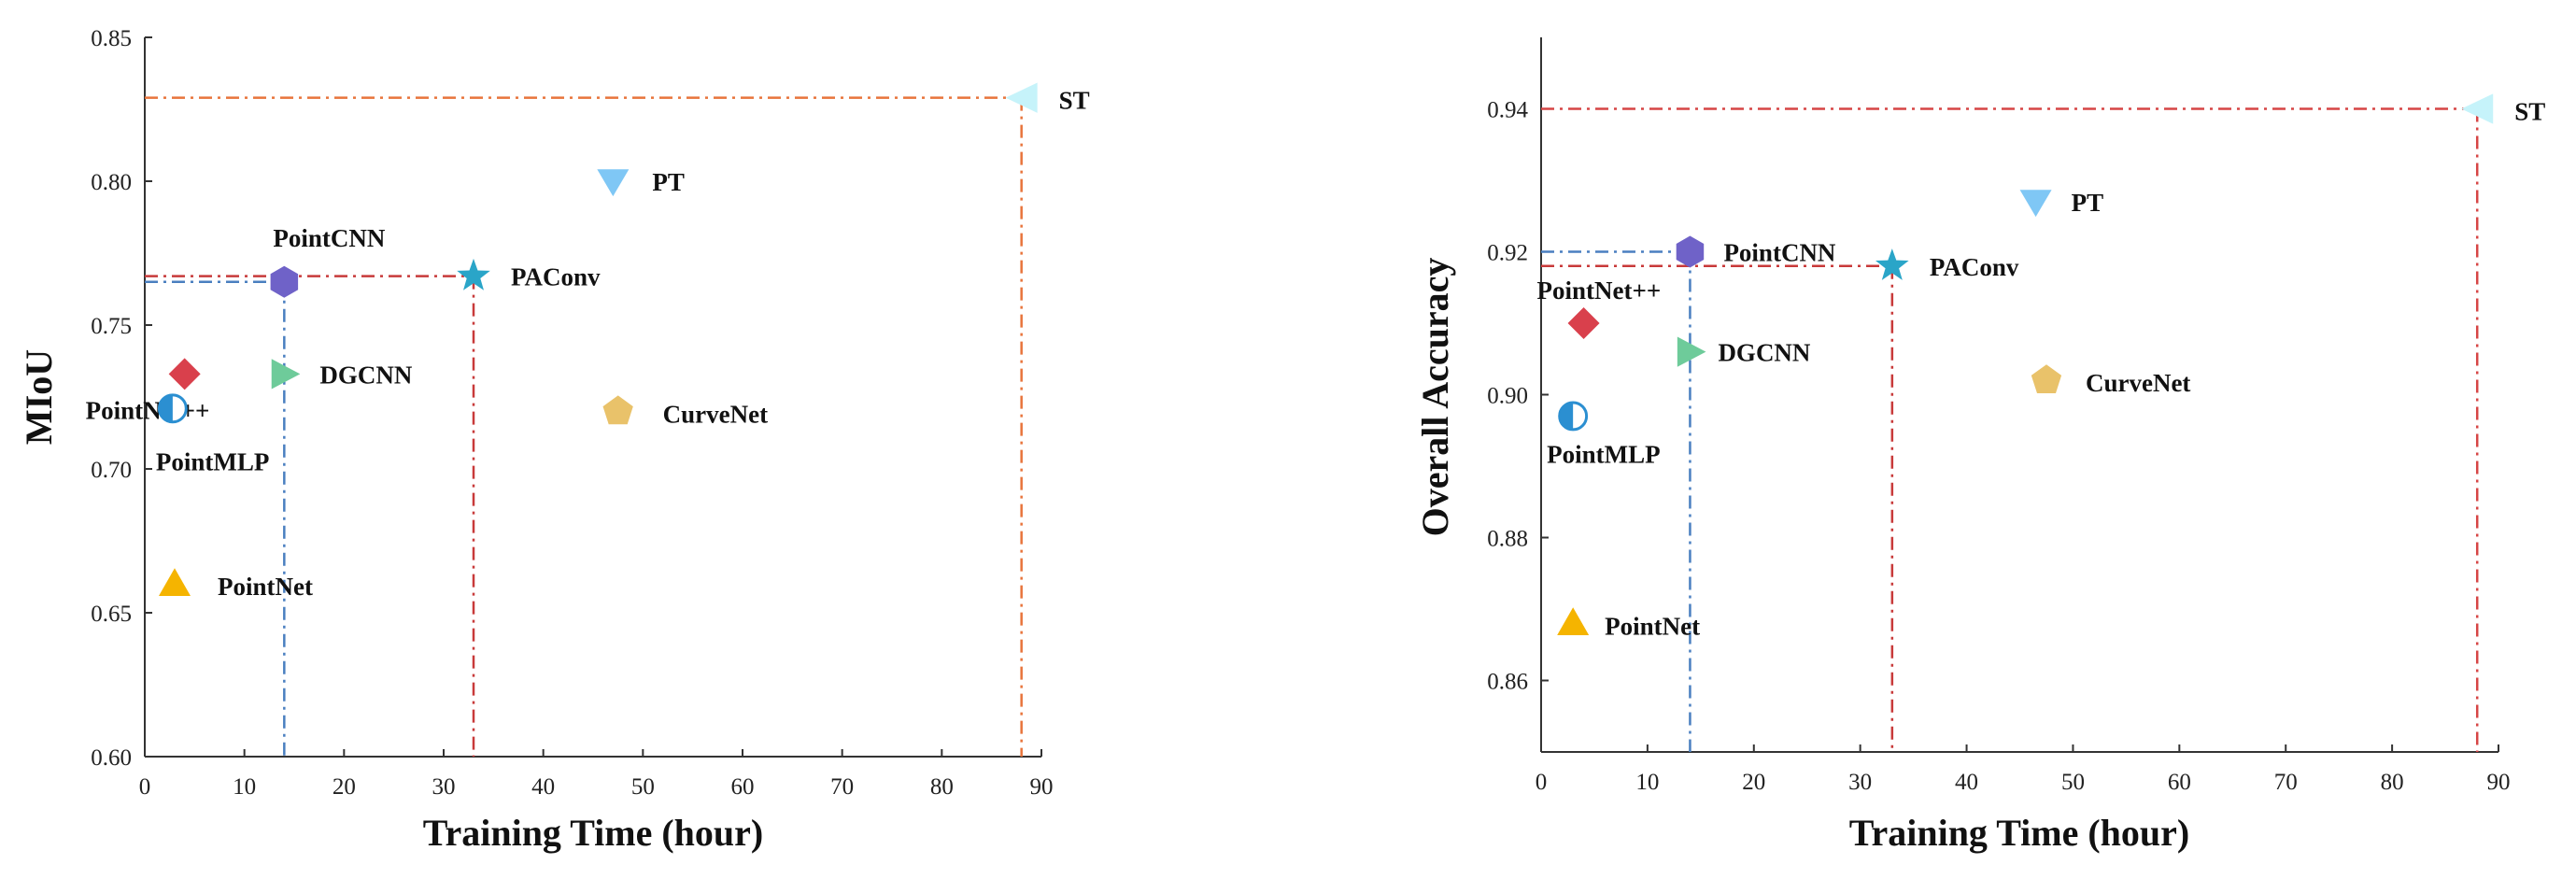 The image size is (2576, 893). What do you see at coordinates (111, 758) in the screenshot?
I see `y-tick-label: 0.60` at bounding box center [111, 758].